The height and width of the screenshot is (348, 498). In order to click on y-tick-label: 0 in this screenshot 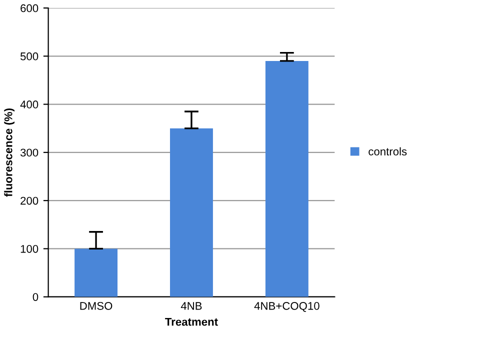, I will do `click(35, 297)`.